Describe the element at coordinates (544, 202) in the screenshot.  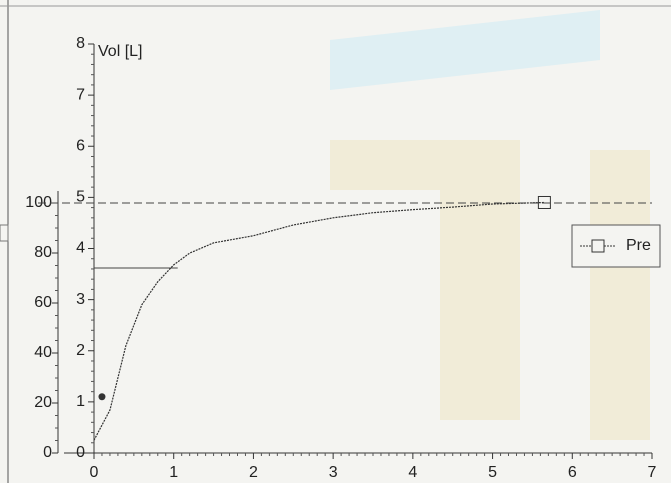
I see `end-marker` at that location.